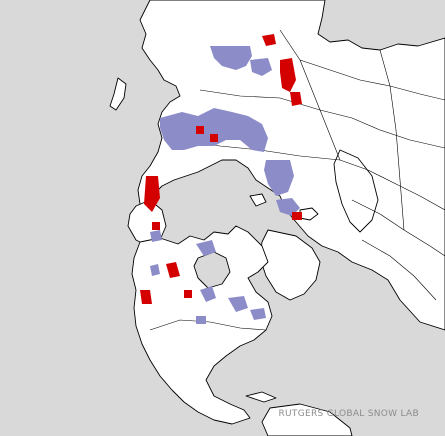 This screenshot has height=436, width=445. What do you see at coordinates (261, 397) in the screenshot?
I see `cuba` at bounding box center [261, 397].